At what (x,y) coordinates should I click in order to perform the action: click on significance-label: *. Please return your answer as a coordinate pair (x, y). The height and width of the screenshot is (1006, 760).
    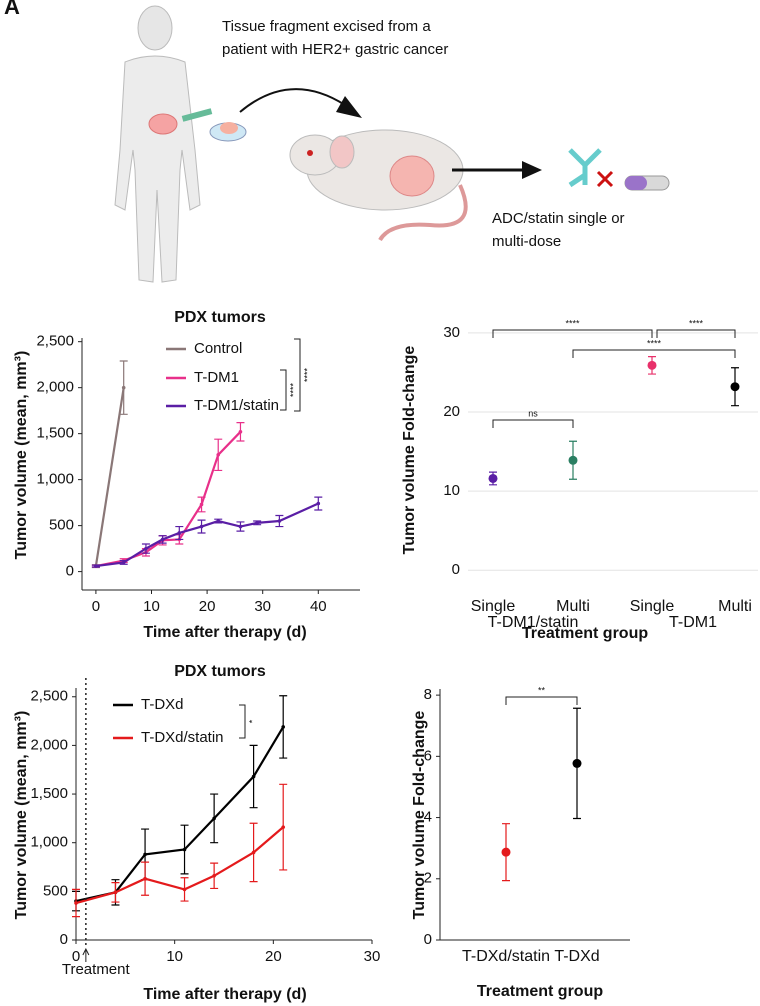
    Looking at the image, I should click on (252, 721).